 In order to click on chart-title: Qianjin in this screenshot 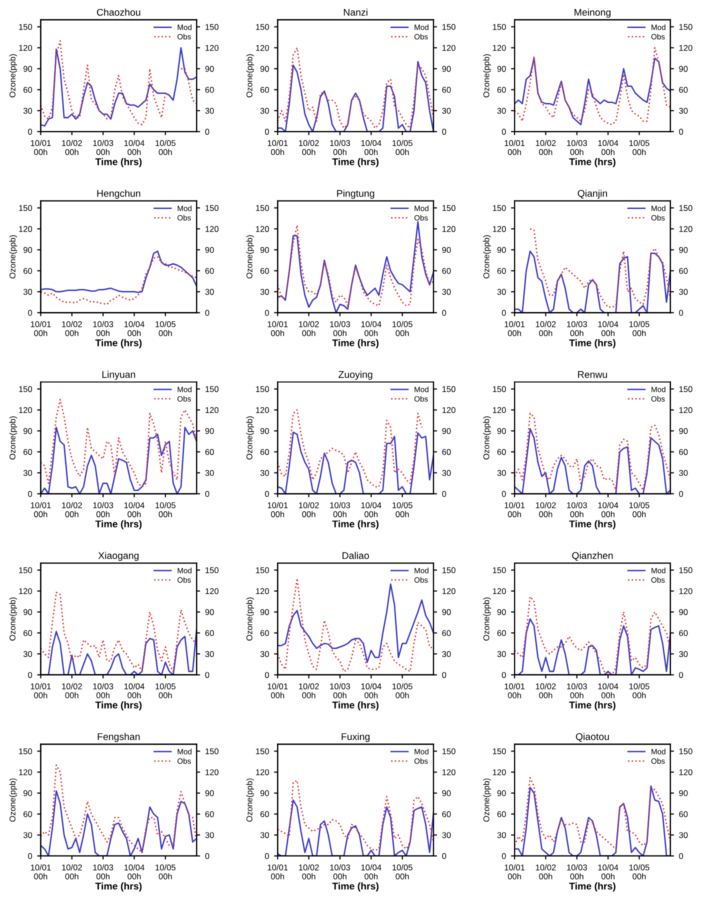, I will do `click(592, 194)`.